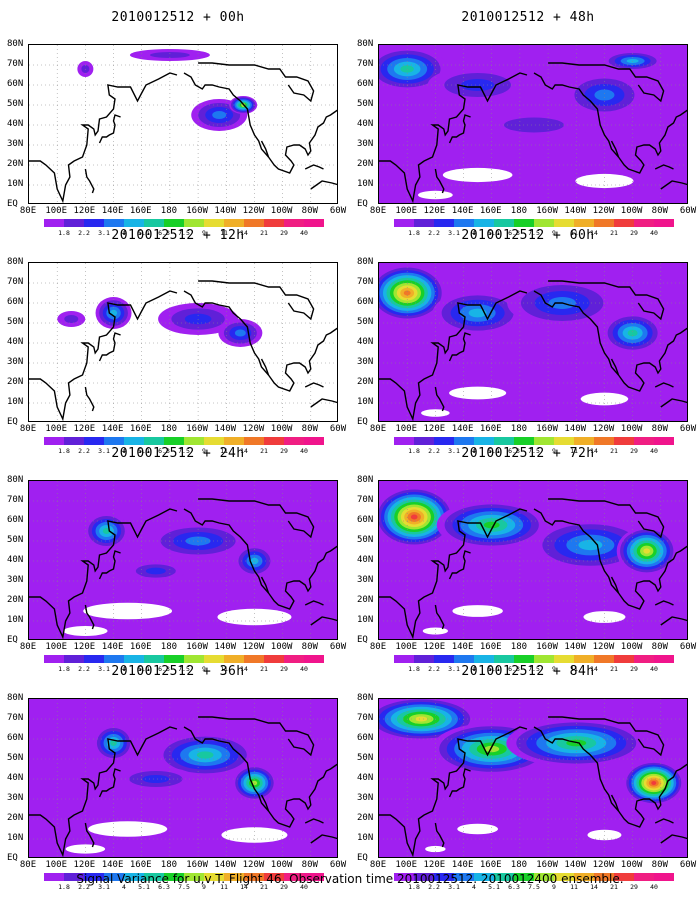 The image size is (700, 900). I want to click on latitude-label: 80N, so click(365, 480).